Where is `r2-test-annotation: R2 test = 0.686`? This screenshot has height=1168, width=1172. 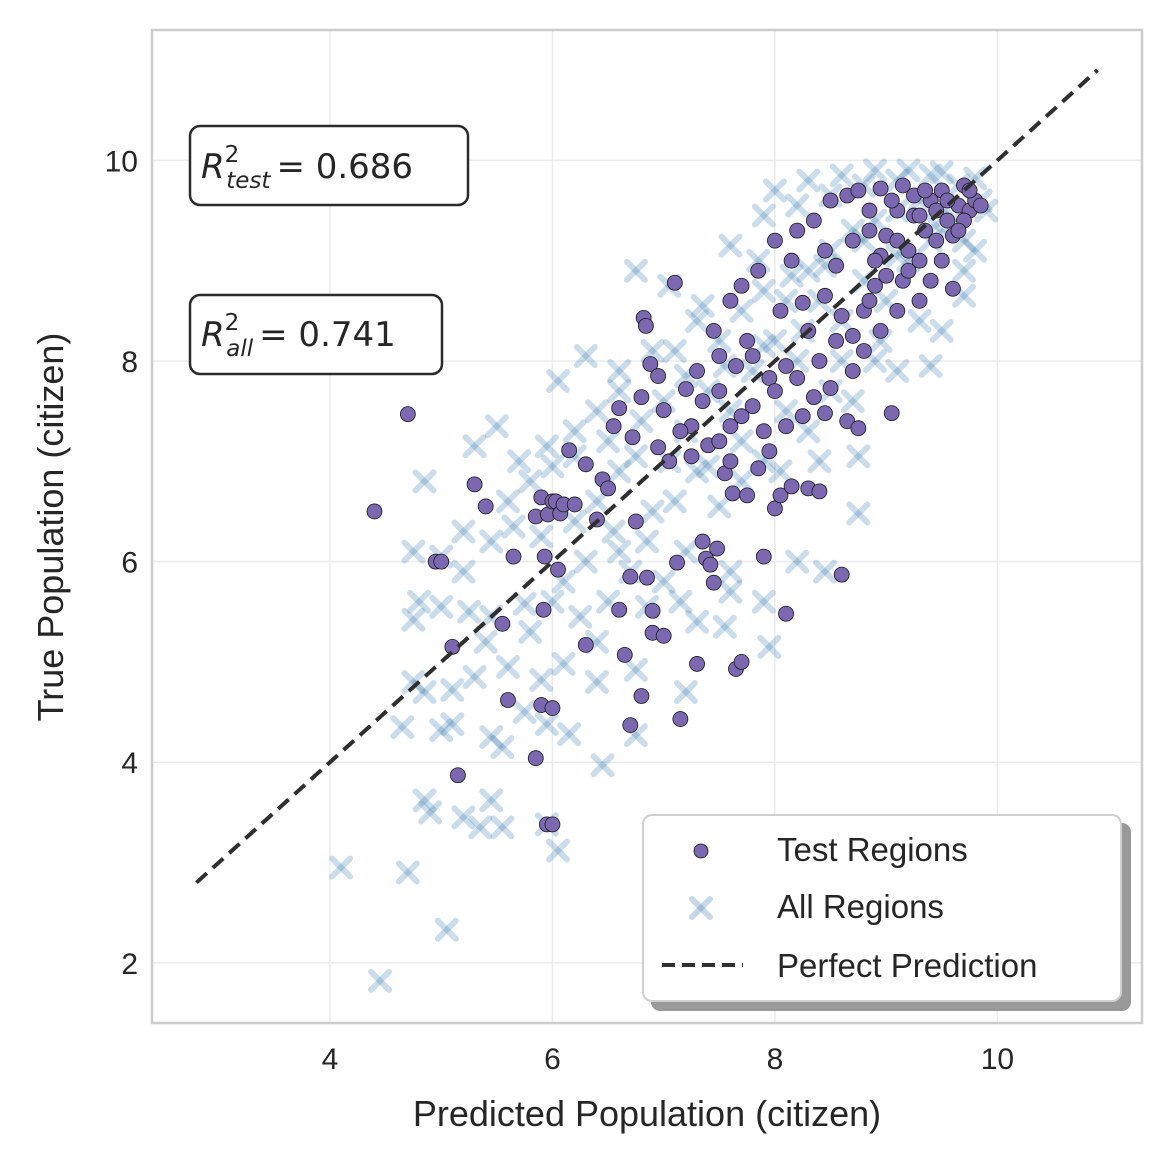
r2-test-annotation: R2 test = 0.686 is located at coordinates (329, 165).